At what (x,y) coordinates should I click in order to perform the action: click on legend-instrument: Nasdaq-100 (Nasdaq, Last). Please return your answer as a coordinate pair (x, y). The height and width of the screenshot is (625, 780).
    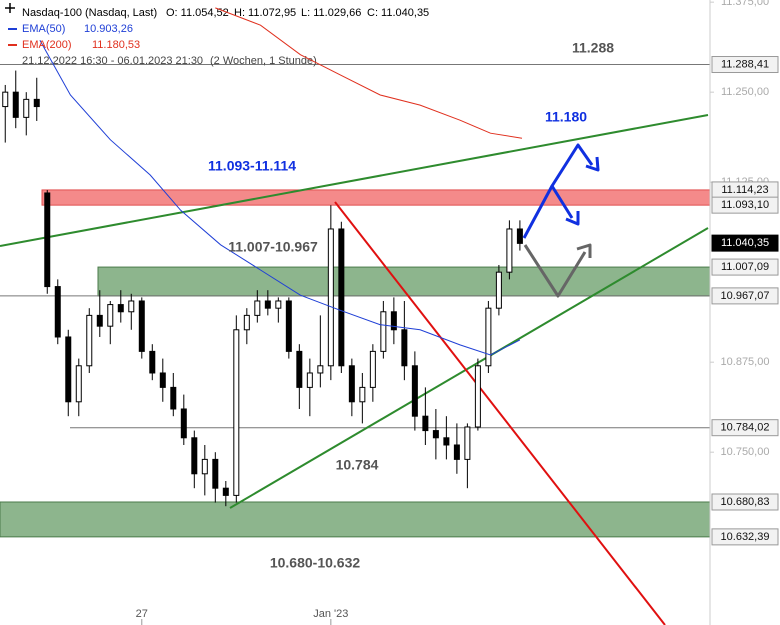
    Looking at the image, I should click on (89, 13).